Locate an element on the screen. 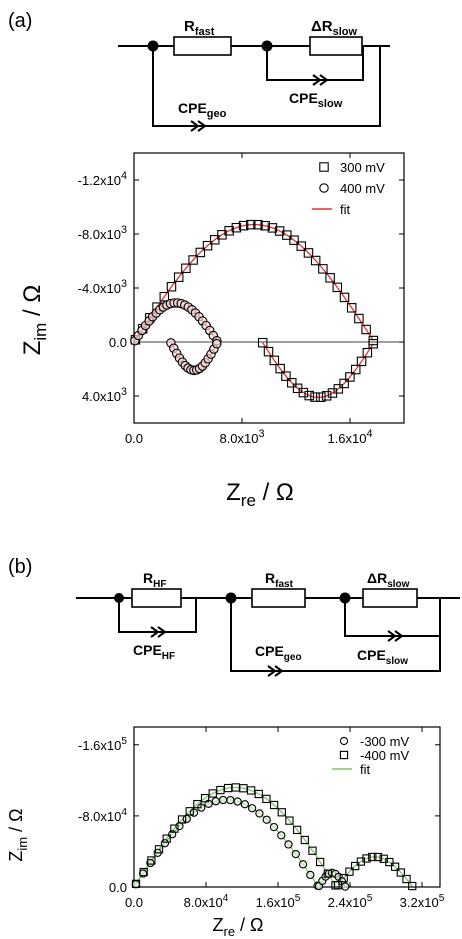 The image size is (462, 939). y-tick-label: -8.0x10³ is located at coordinates (102, 233).